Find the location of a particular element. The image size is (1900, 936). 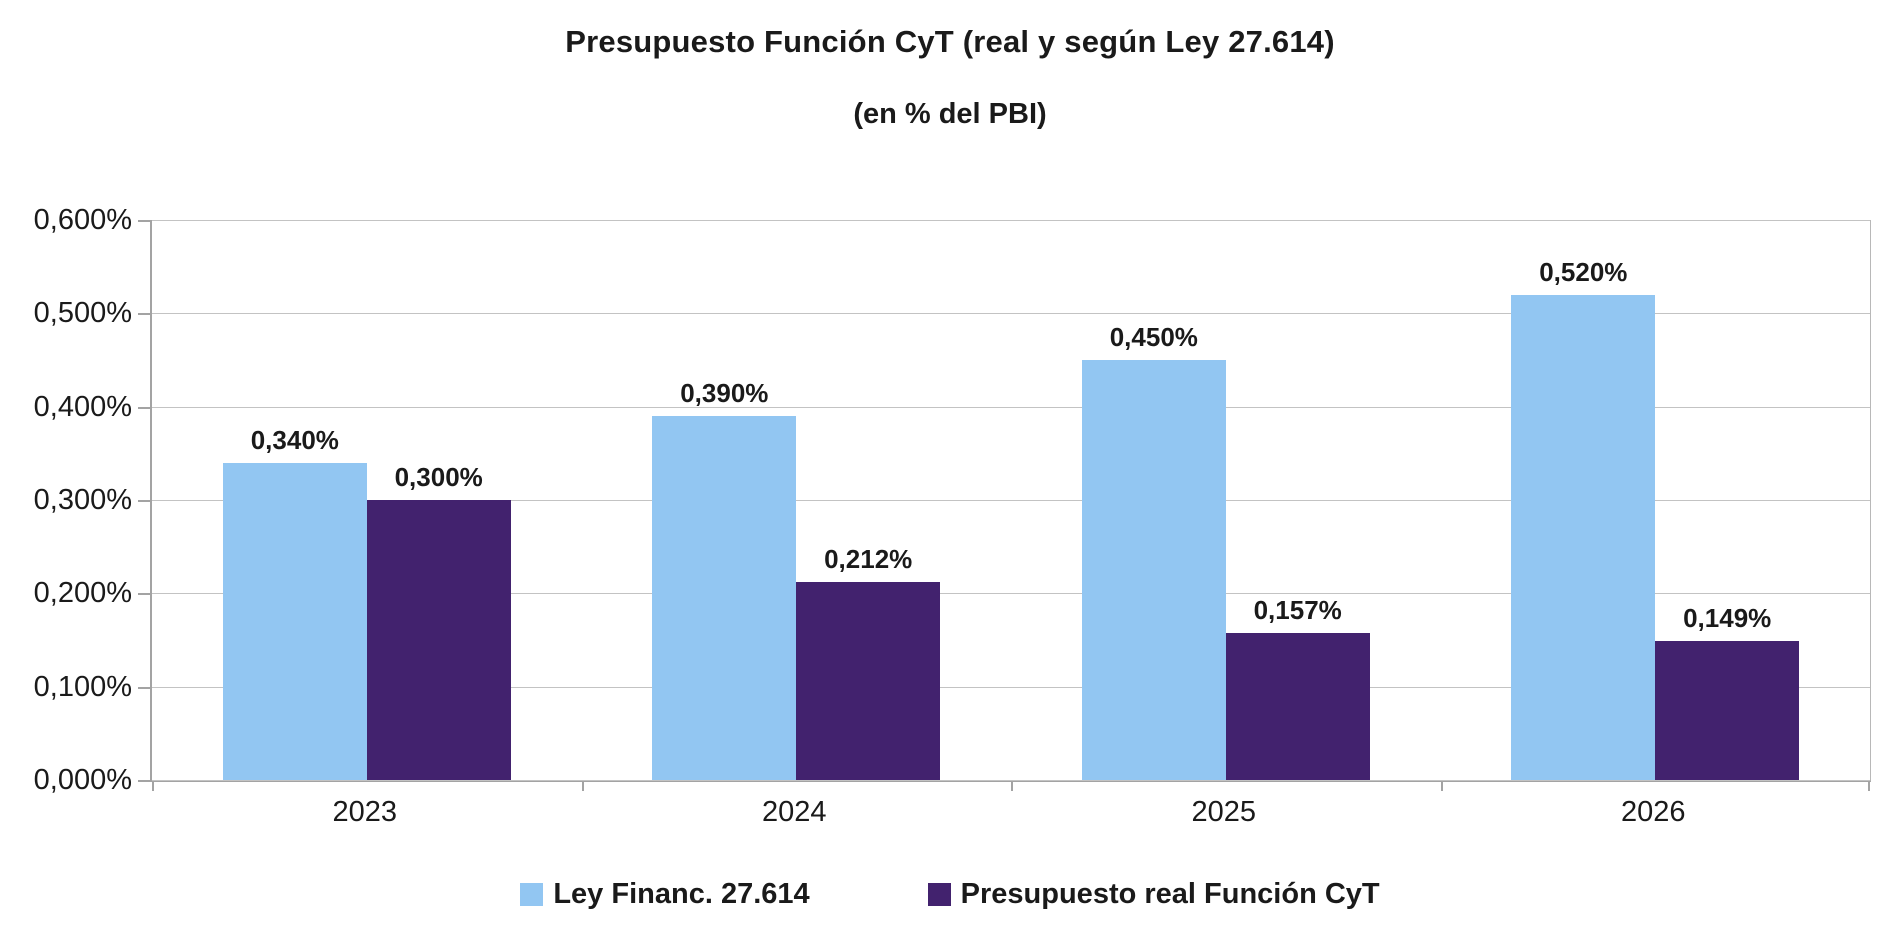

bar-series2-2026: 0,149% is located at coordinates (1727, 691).